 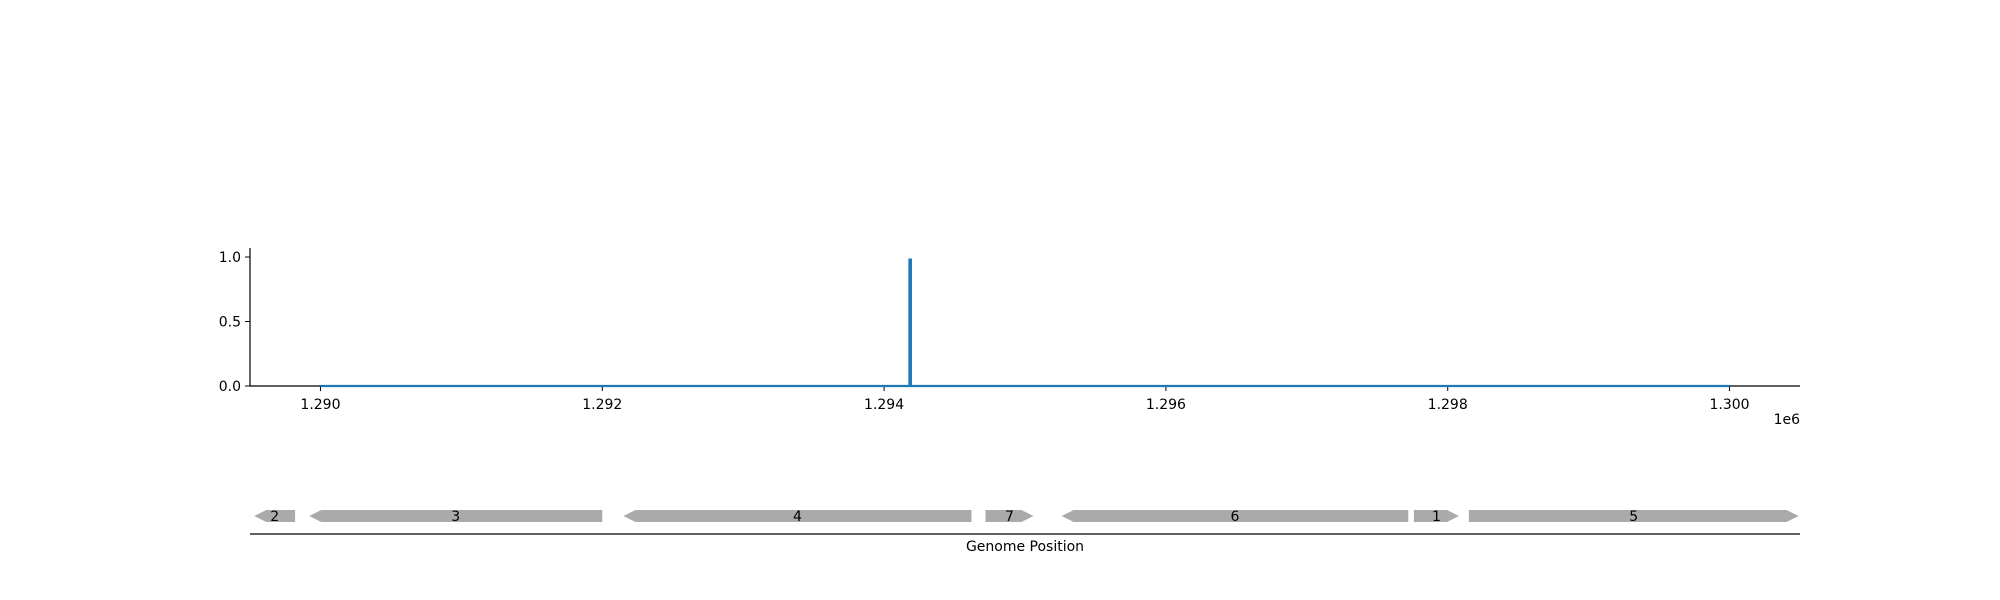 What do you see at coordinates (230, 258) in the screenshot?
I see `y-tick-label: 1.0` at bounding box center [230, 258].